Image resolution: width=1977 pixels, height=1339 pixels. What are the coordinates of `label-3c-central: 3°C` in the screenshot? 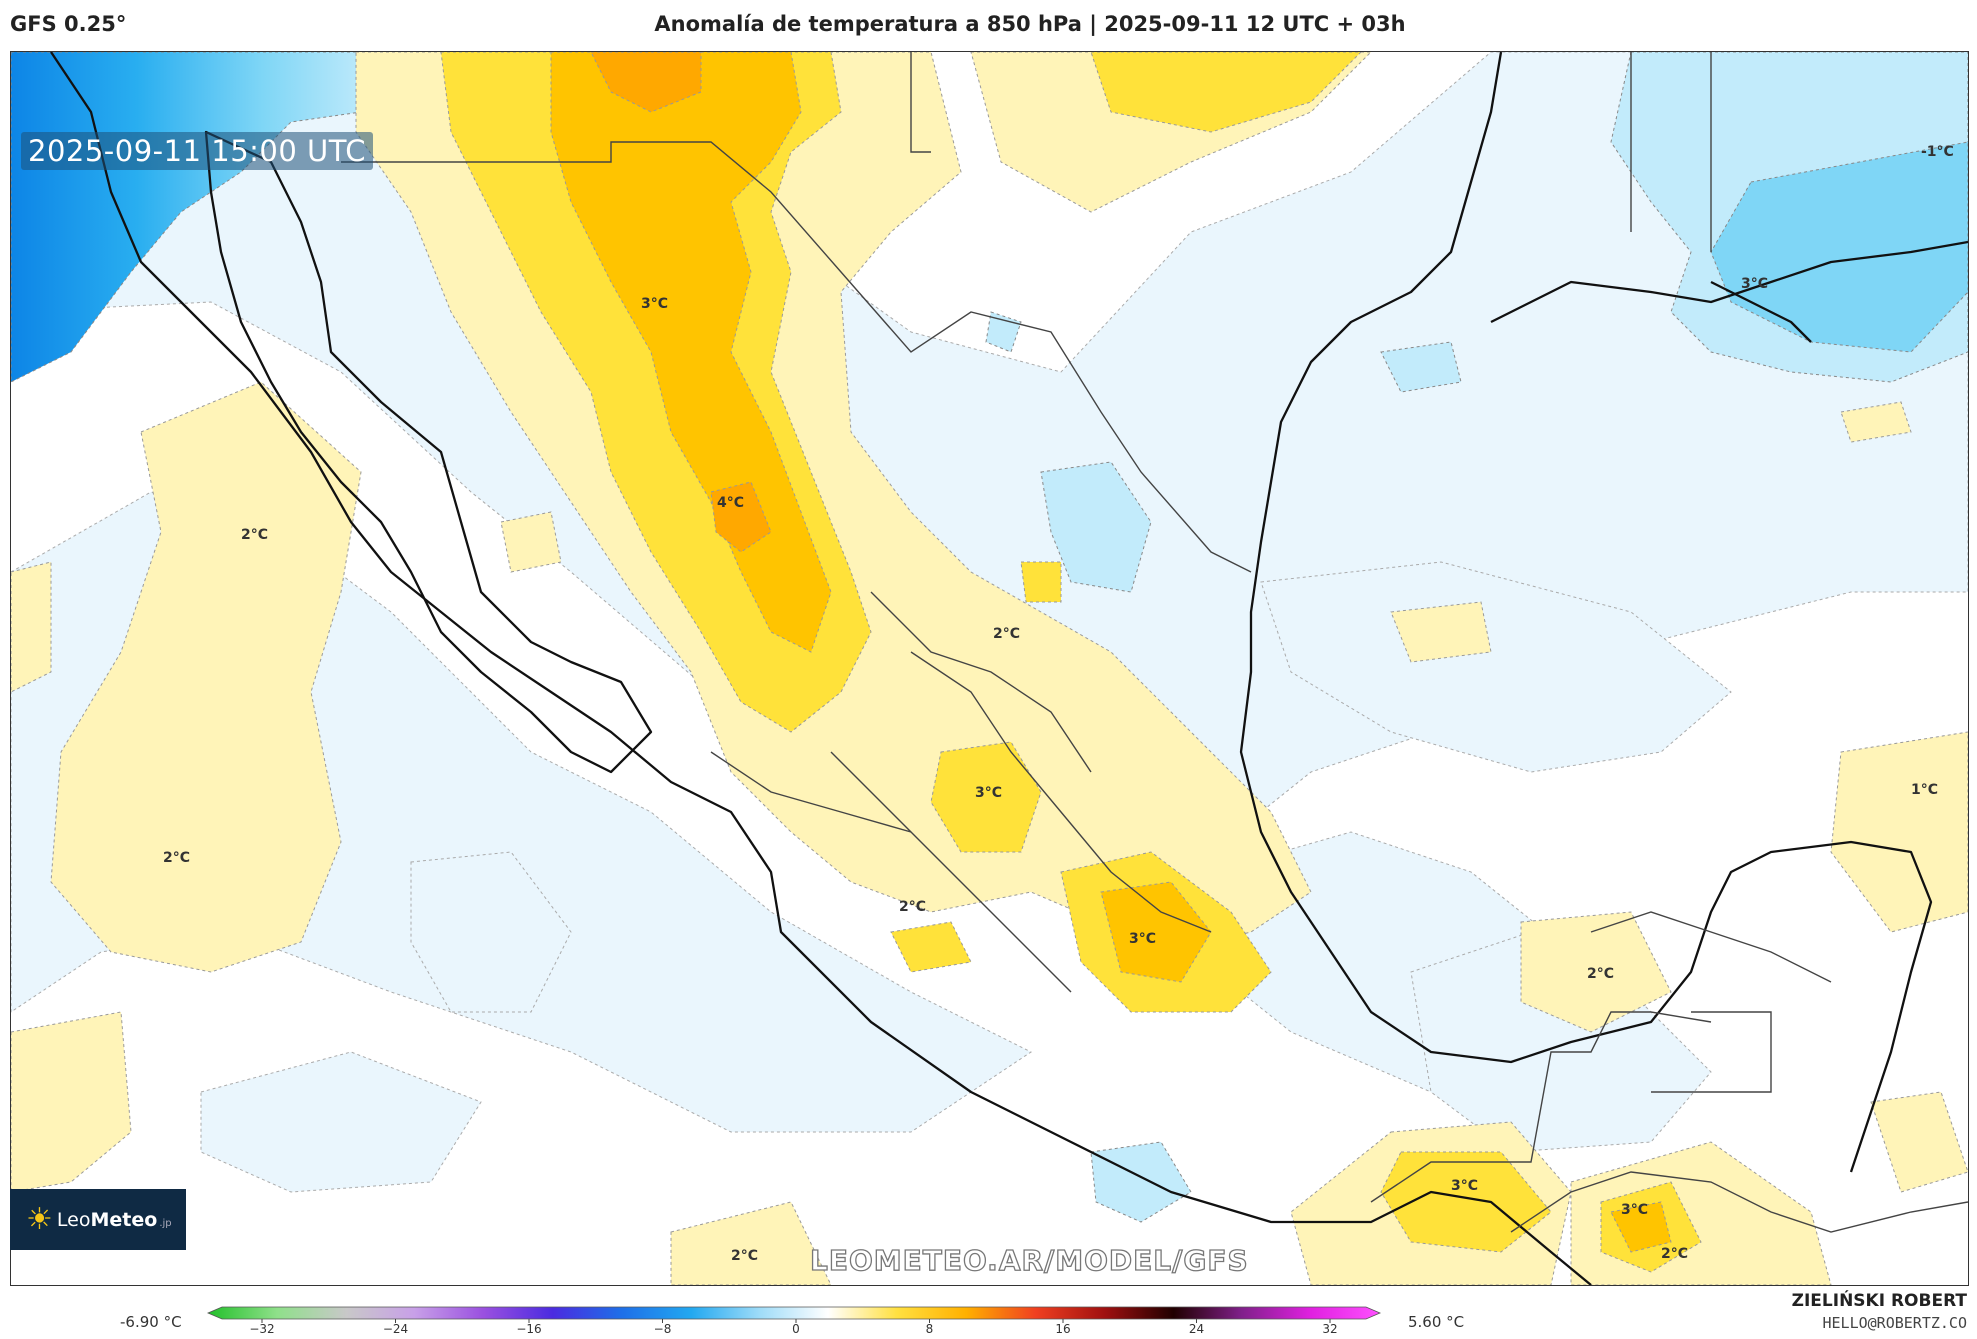 It's located at (1143, 939).